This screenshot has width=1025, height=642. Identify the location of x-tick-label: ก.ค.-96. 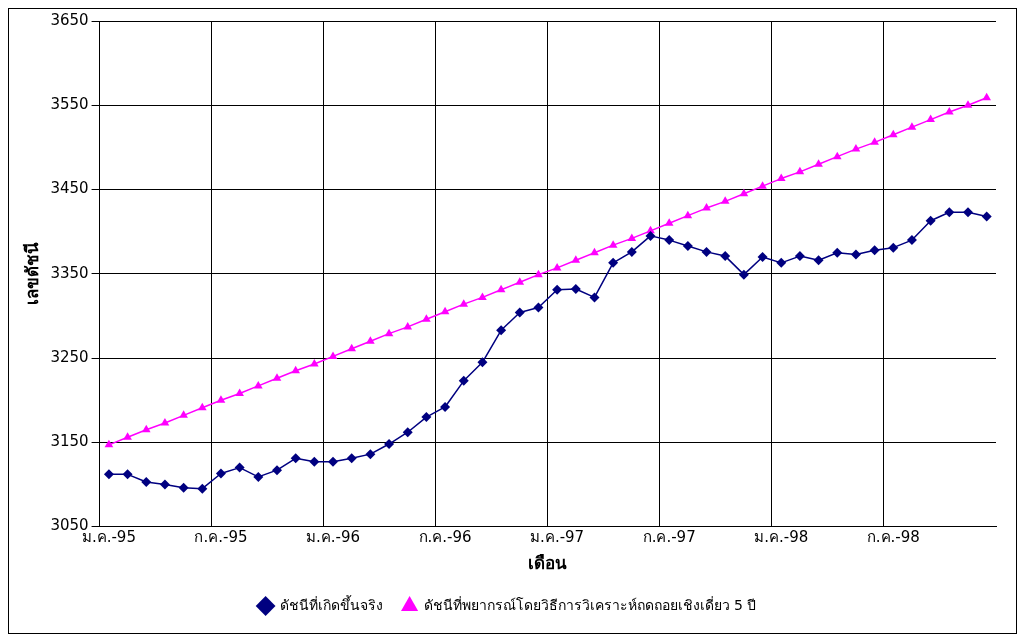
(445, 537).